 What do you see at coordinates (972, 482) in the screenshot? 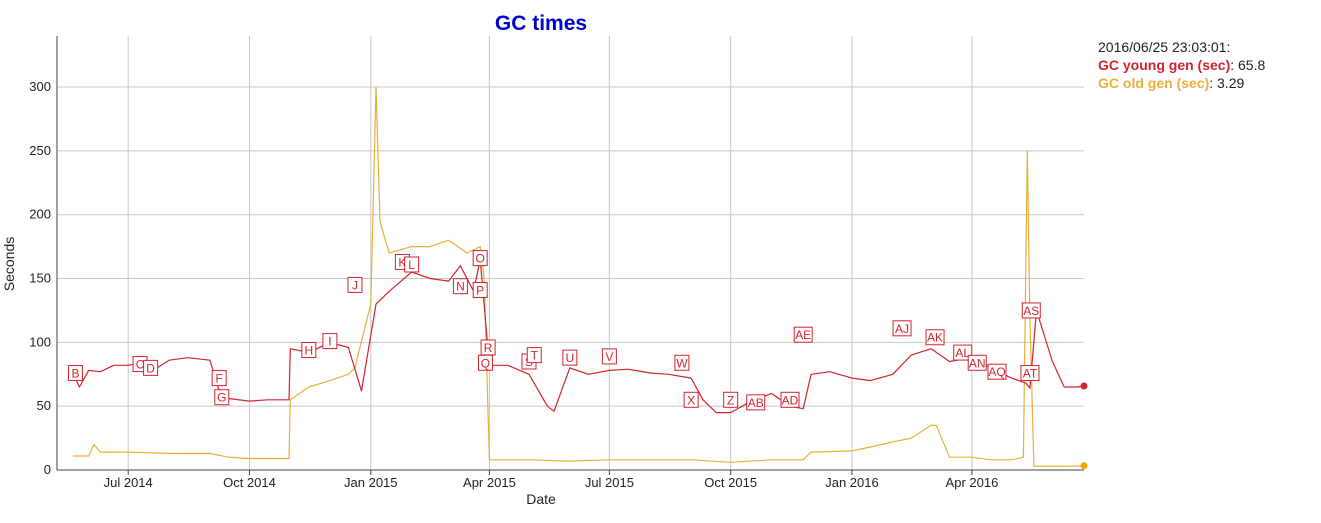
I see `x-tick-label: Apr 2016` at bounding box center [972, 482].